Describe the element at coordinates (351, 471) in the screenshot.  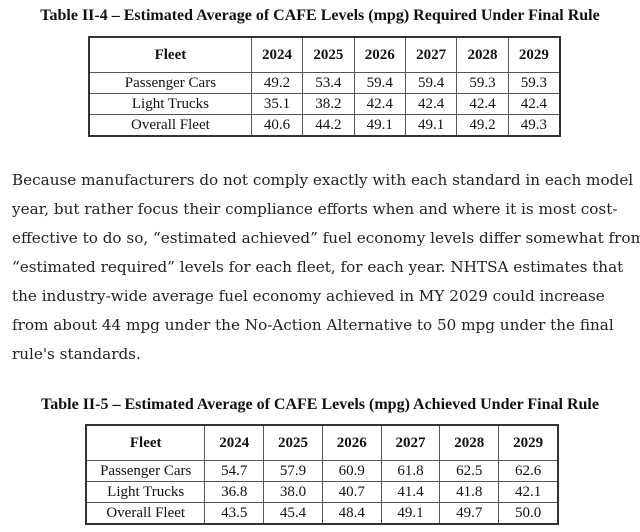
I see `value-cell: 60.9` at that location.